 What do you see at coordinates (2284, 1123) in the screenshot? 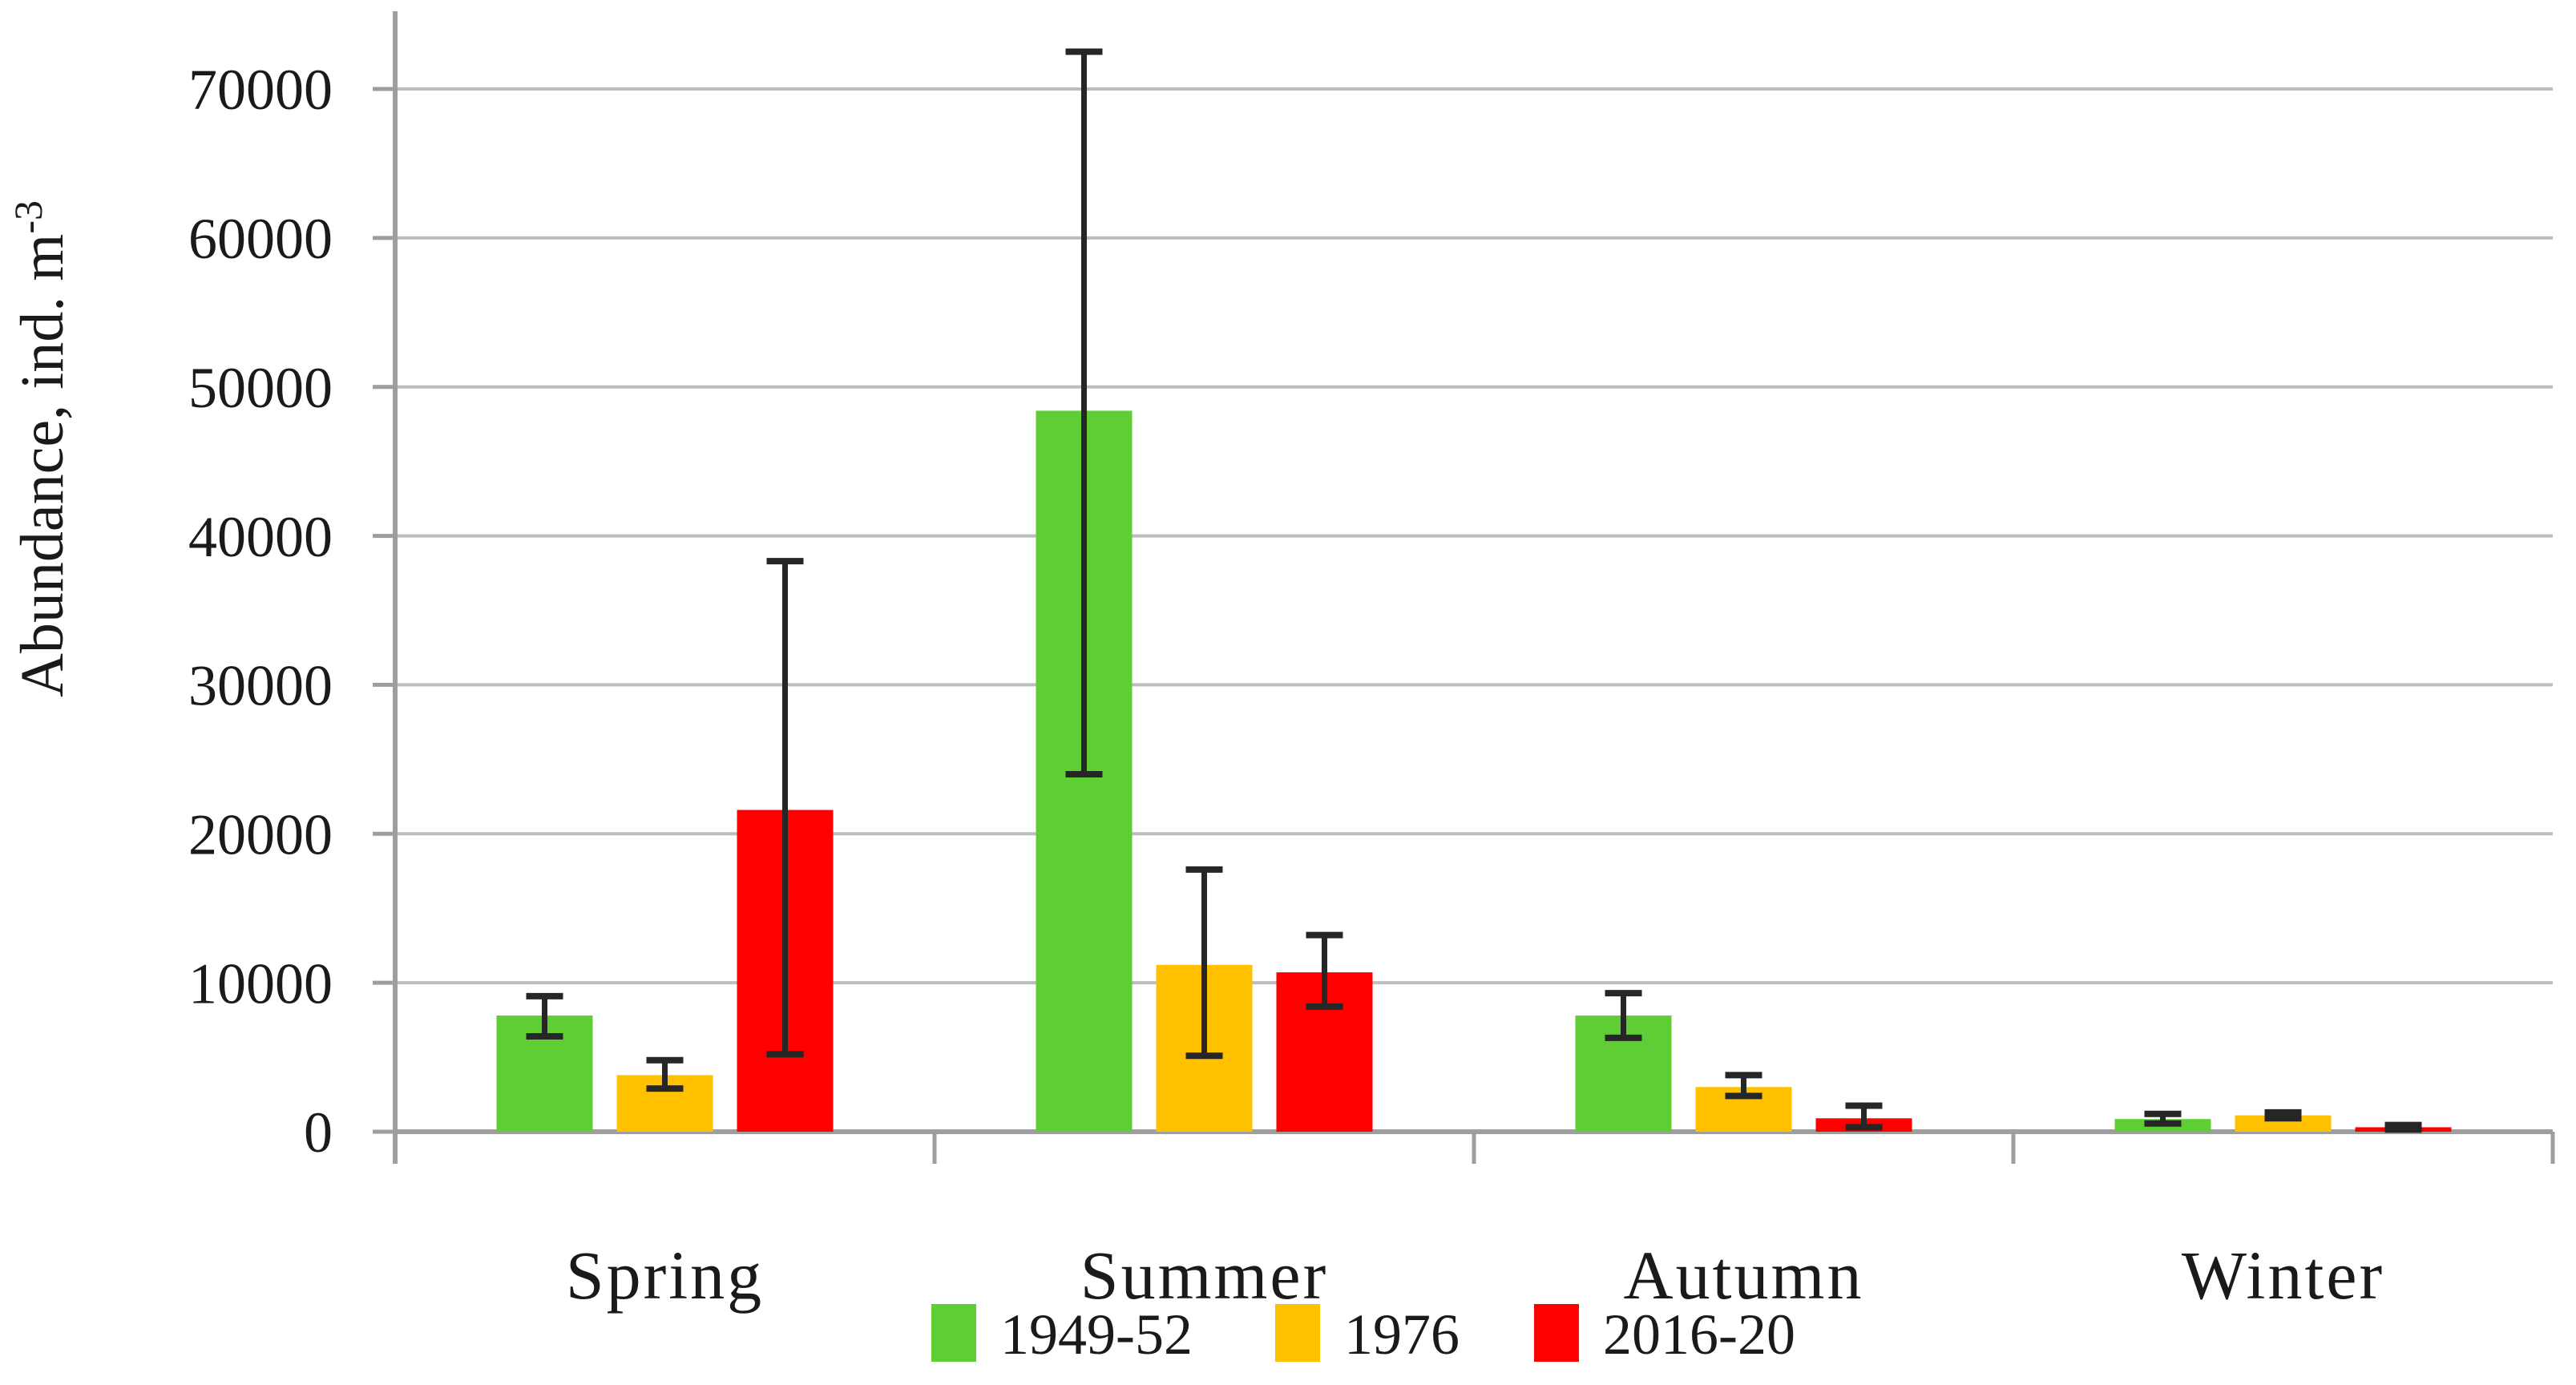
I see `bar-winter-1976` at bounding box center [2284, 1123].